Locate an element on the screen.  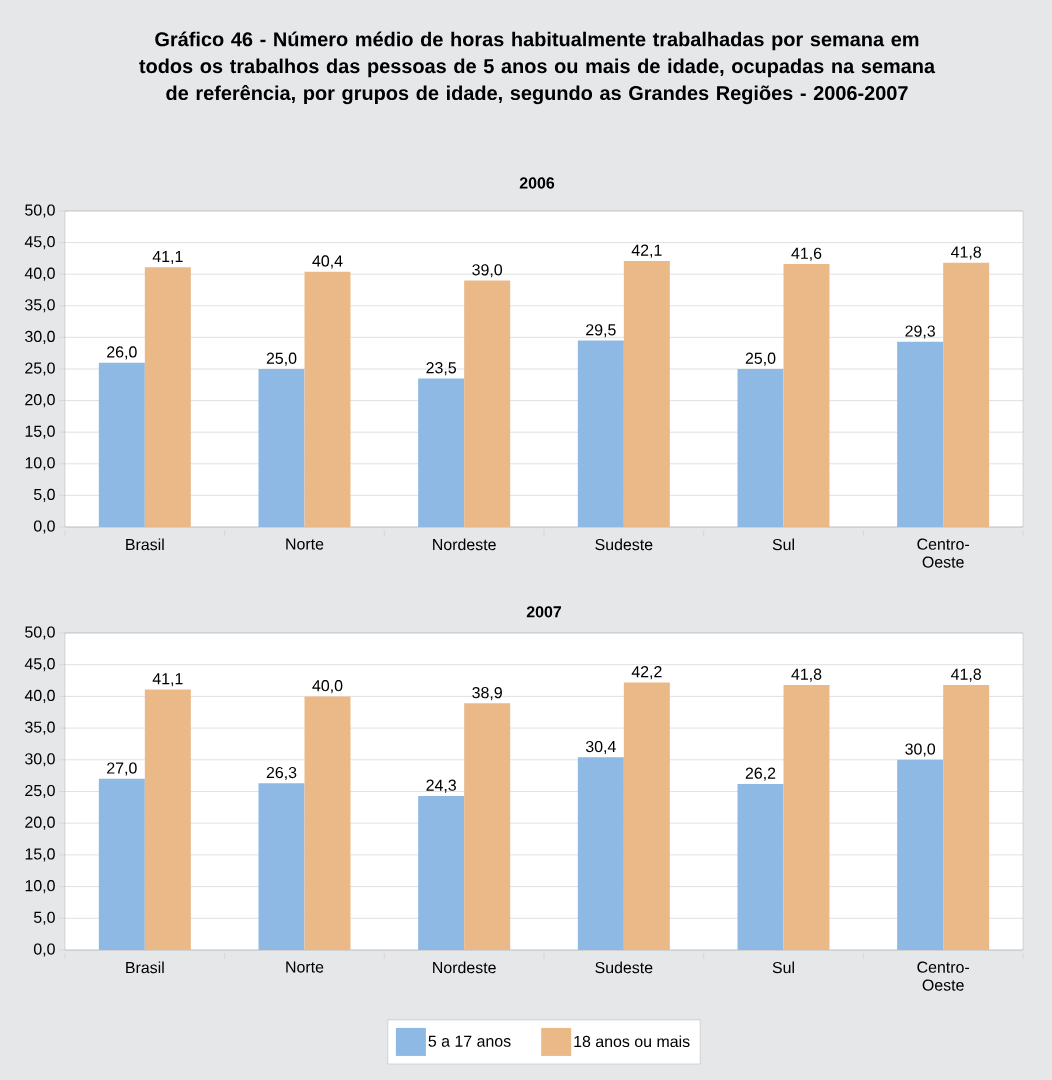
data-label: 29,3 is located at coordinates (920, 332).